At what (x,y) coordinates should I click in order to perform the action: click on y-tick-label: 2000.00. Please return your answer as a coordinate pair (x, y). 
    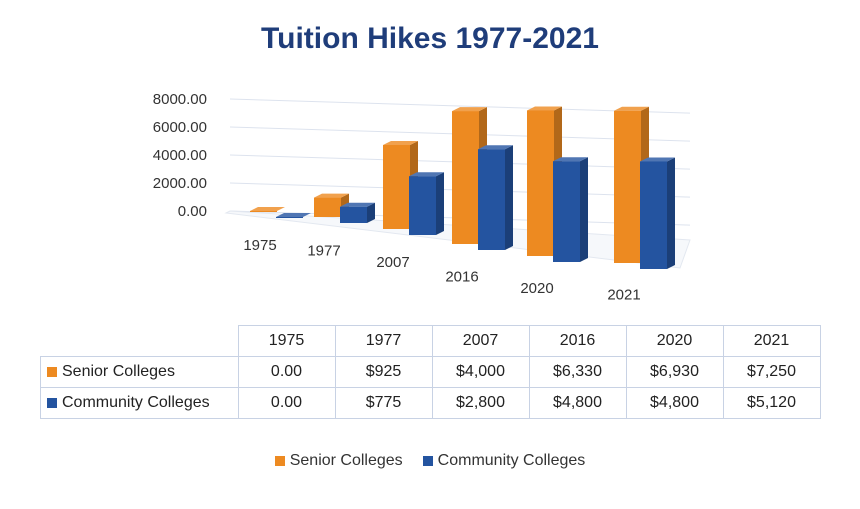
    Looking at the image, I should click on (180, 183).